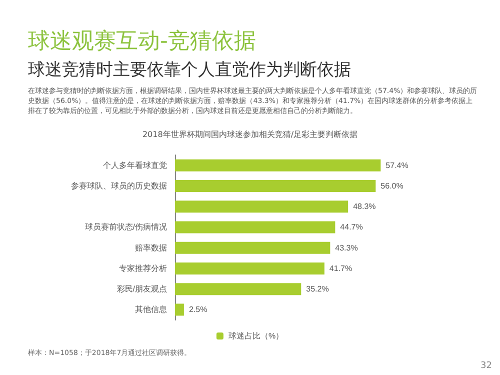 This screenshot has height=375, width=500. Describe the element at coordinates (125, 227) in the screenshot. I see `y-tick-label: 球员赛前状态/伤病情况` at that location.